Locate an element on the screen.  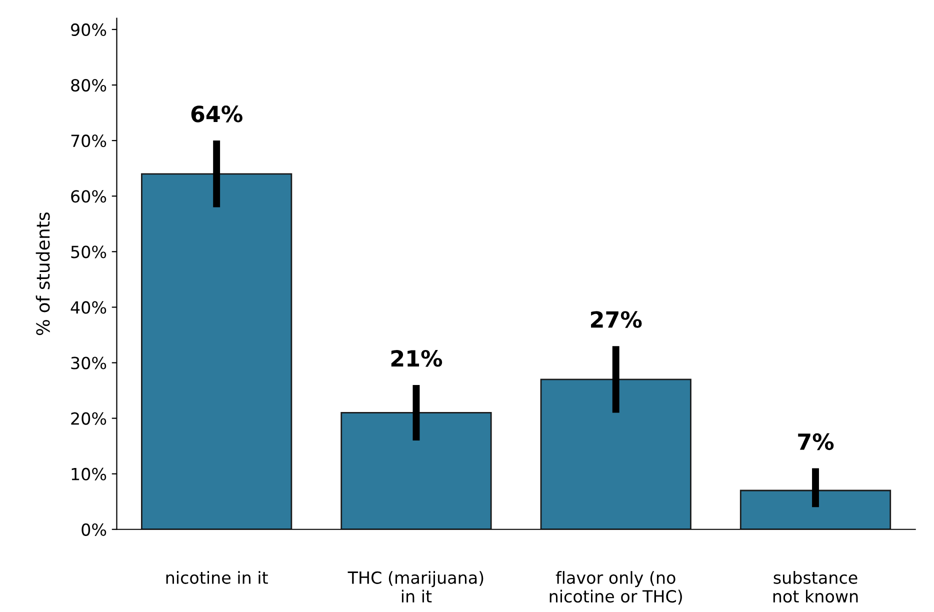
data-label: 7% is located at coordinates (816, 441).